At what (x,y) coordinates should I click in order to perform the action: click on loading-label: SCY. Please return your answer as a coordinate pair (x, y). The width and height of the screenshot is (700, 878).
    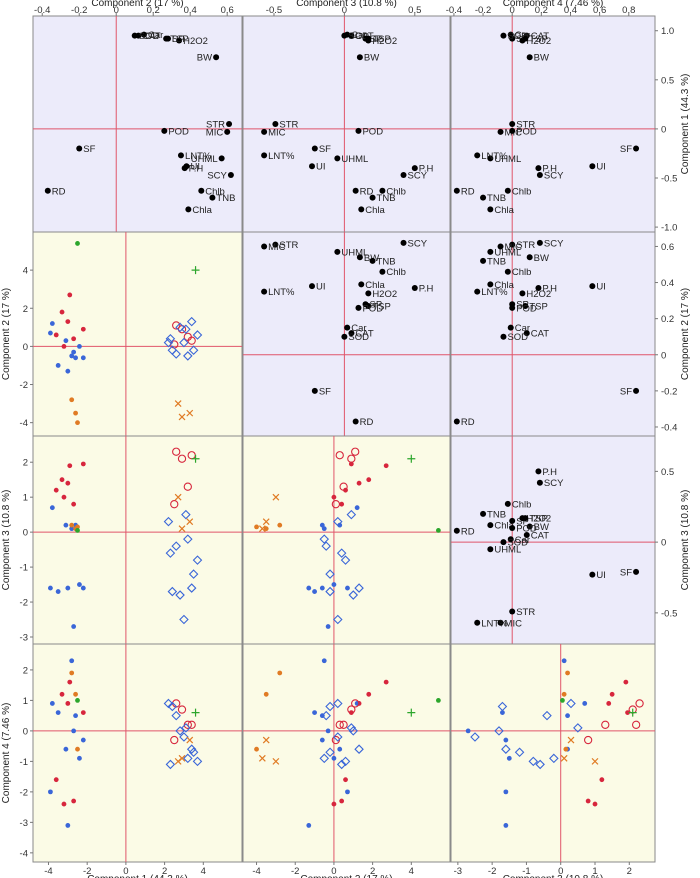
    Looking at the image, I should click on (217, 176).